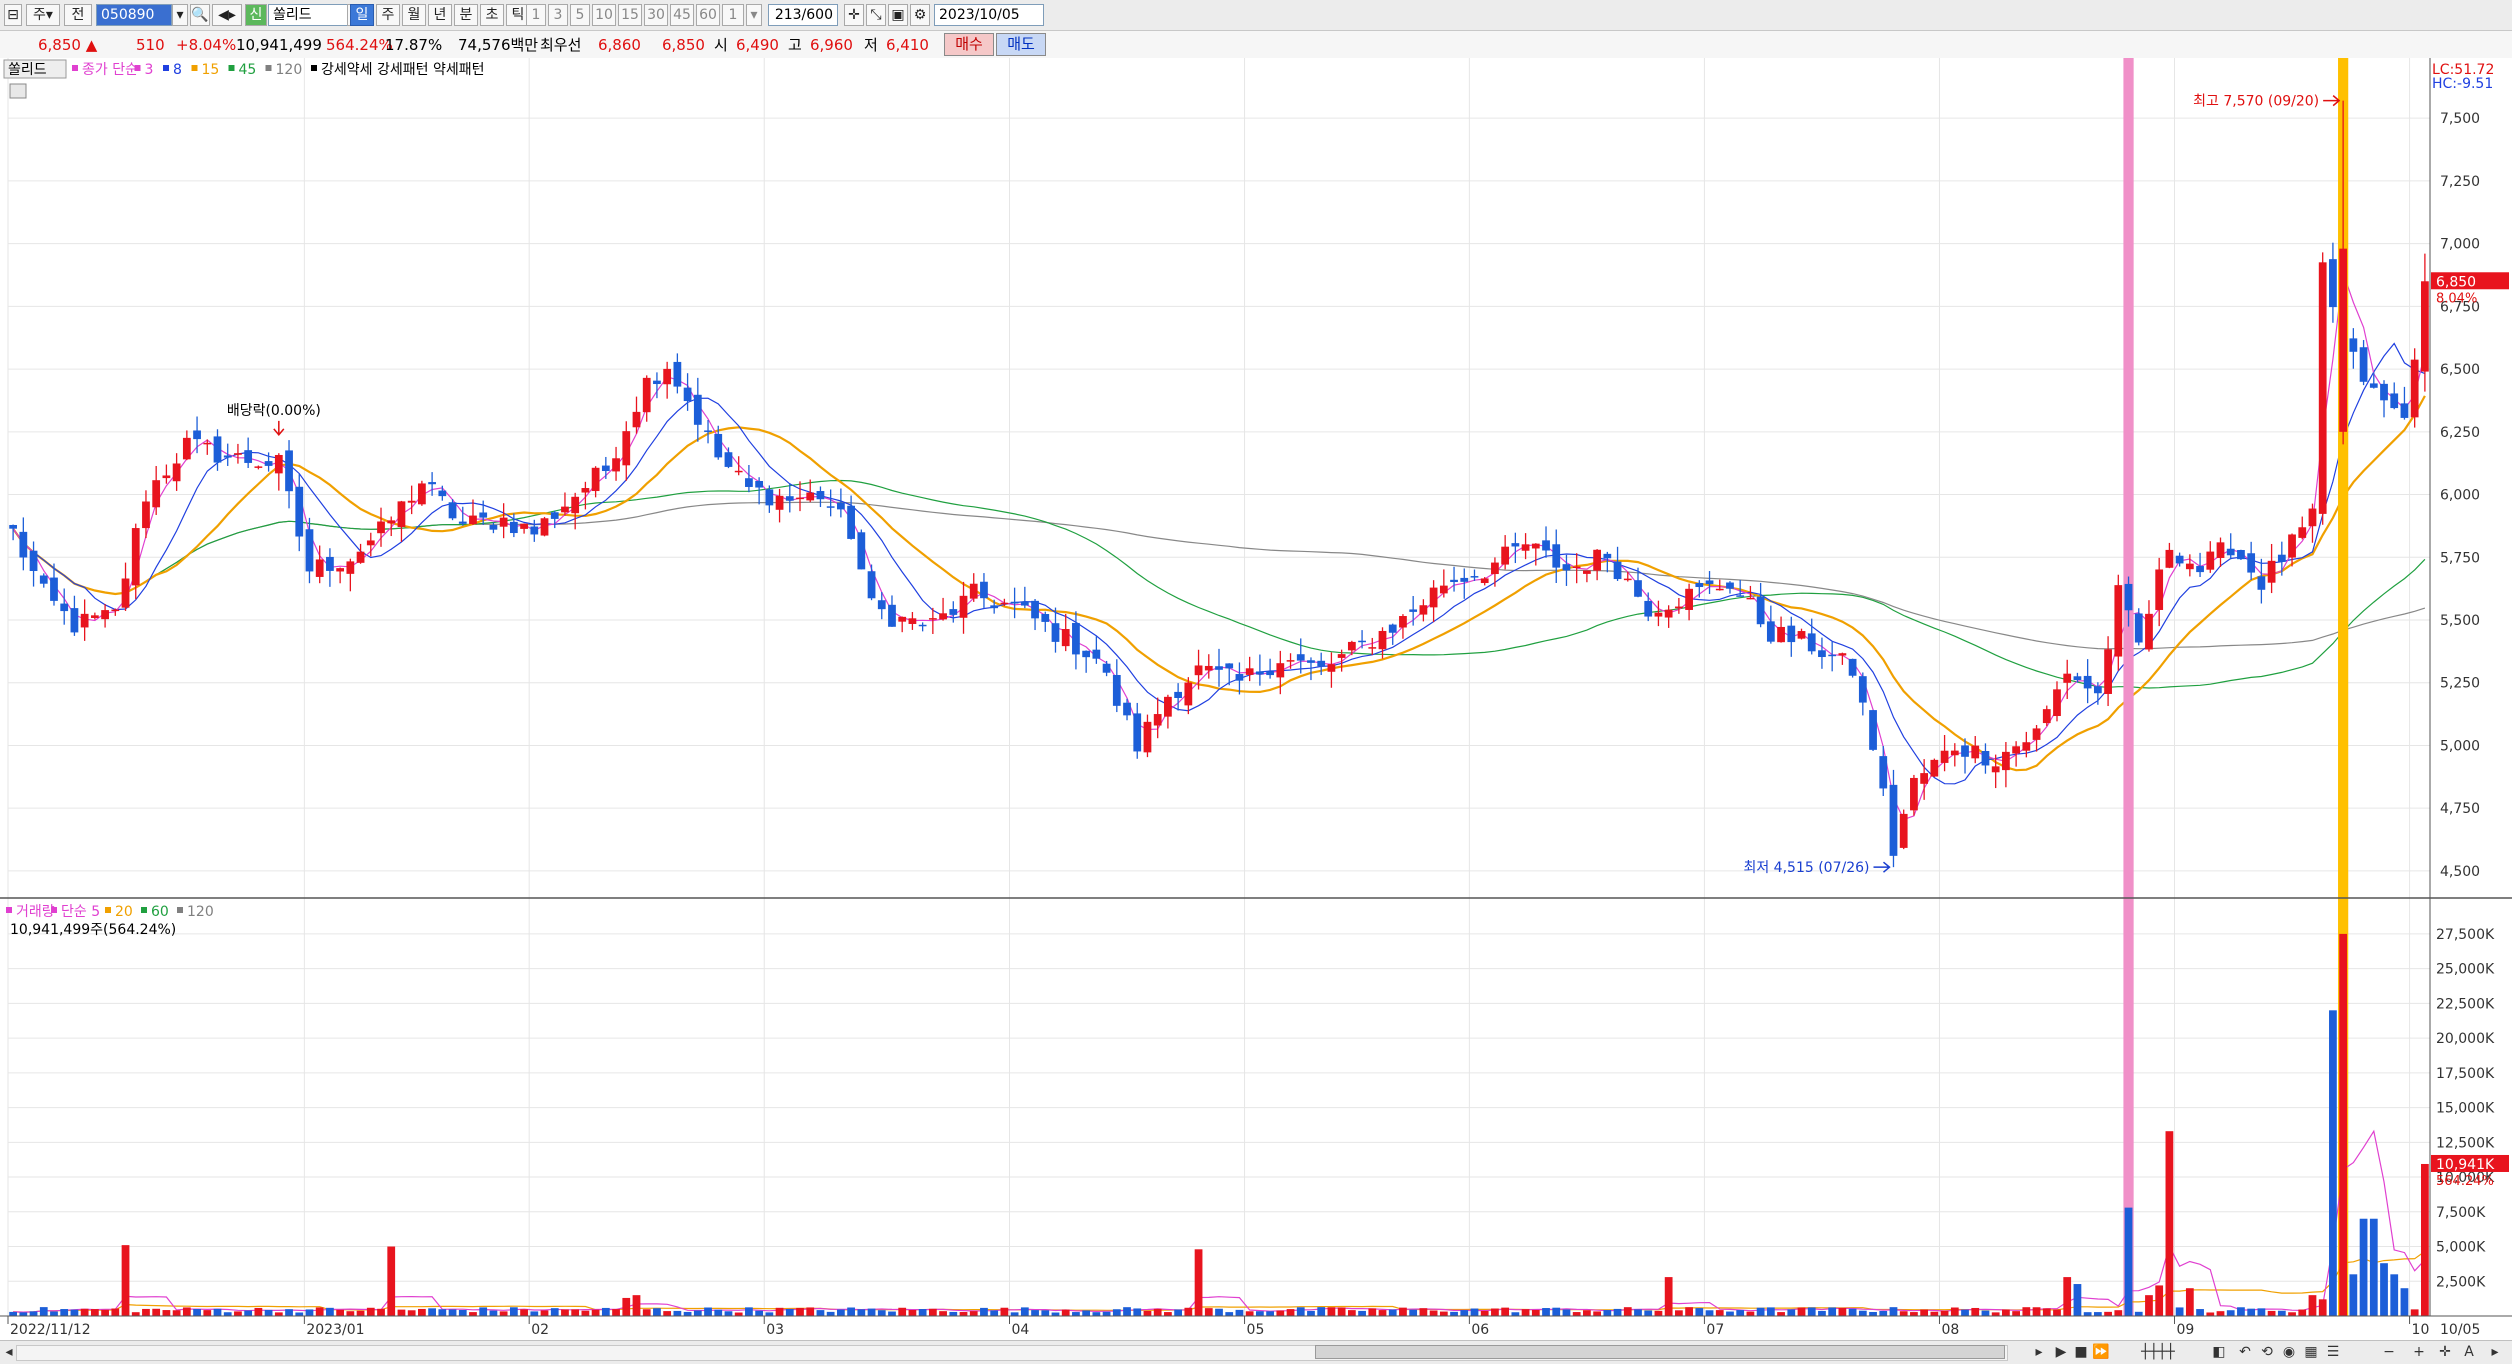 The height and width of the screenshot is (1364, 2512). I want to click on change-arrow-icon: ▲, so click(91, 45).